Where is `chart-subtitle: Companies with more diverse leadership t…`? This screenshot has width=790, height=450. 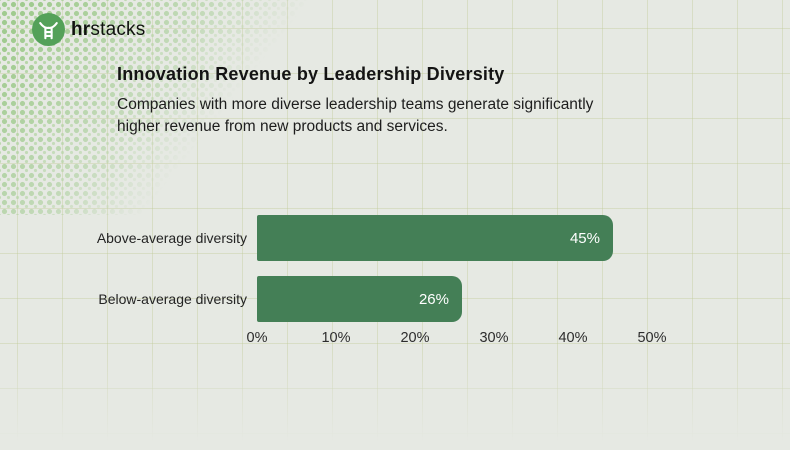 chart-subtitle: Companies with more diverse leadership t… is located at coordinates (417, 116).